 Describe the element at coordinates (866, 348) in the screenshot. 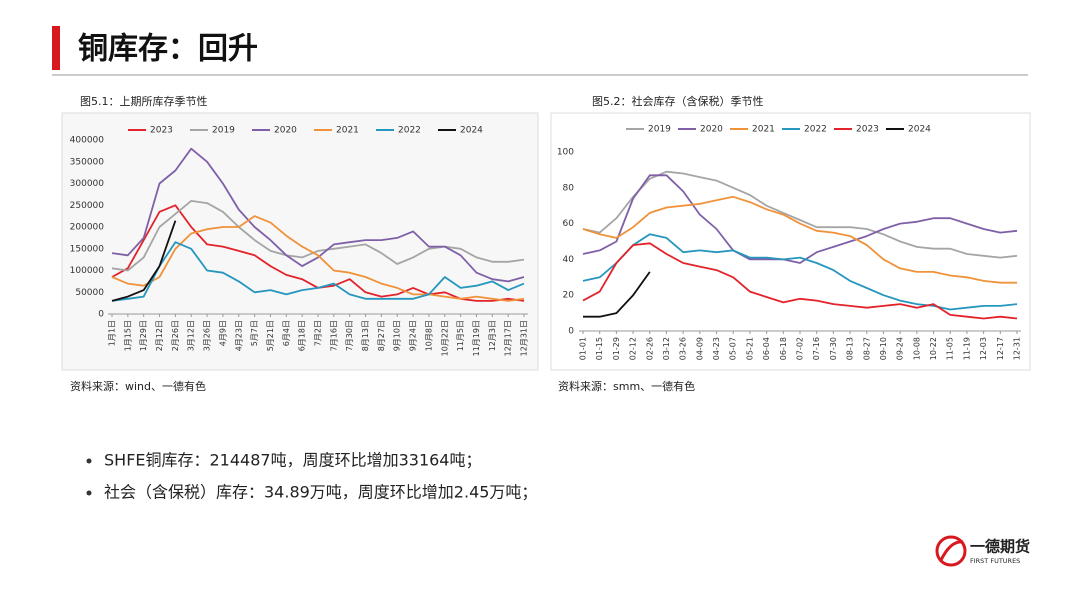

I see `x-tick-label: 08-27` at that location.